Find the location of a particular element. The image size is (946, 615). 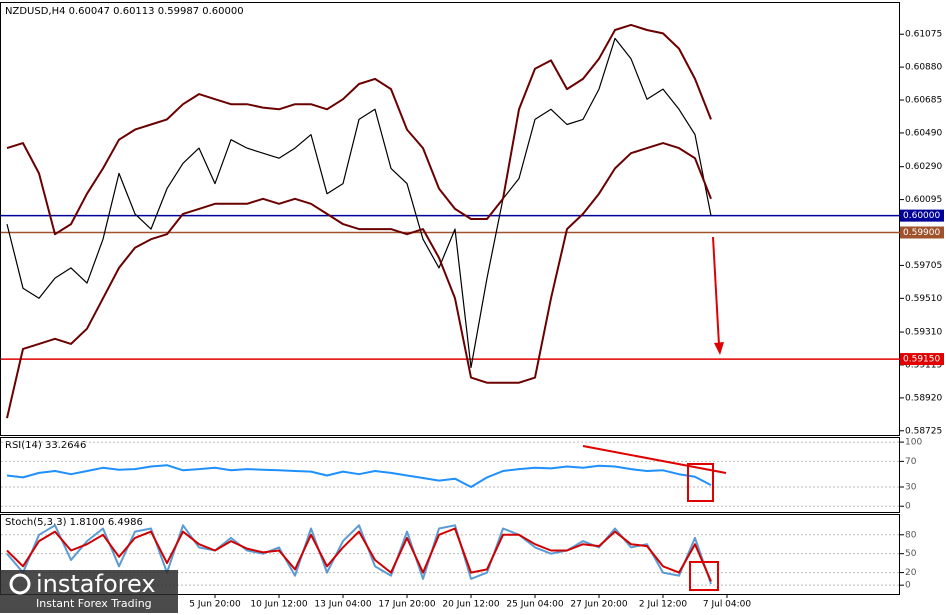

stoch-panel is located at coordinates (450, 554).